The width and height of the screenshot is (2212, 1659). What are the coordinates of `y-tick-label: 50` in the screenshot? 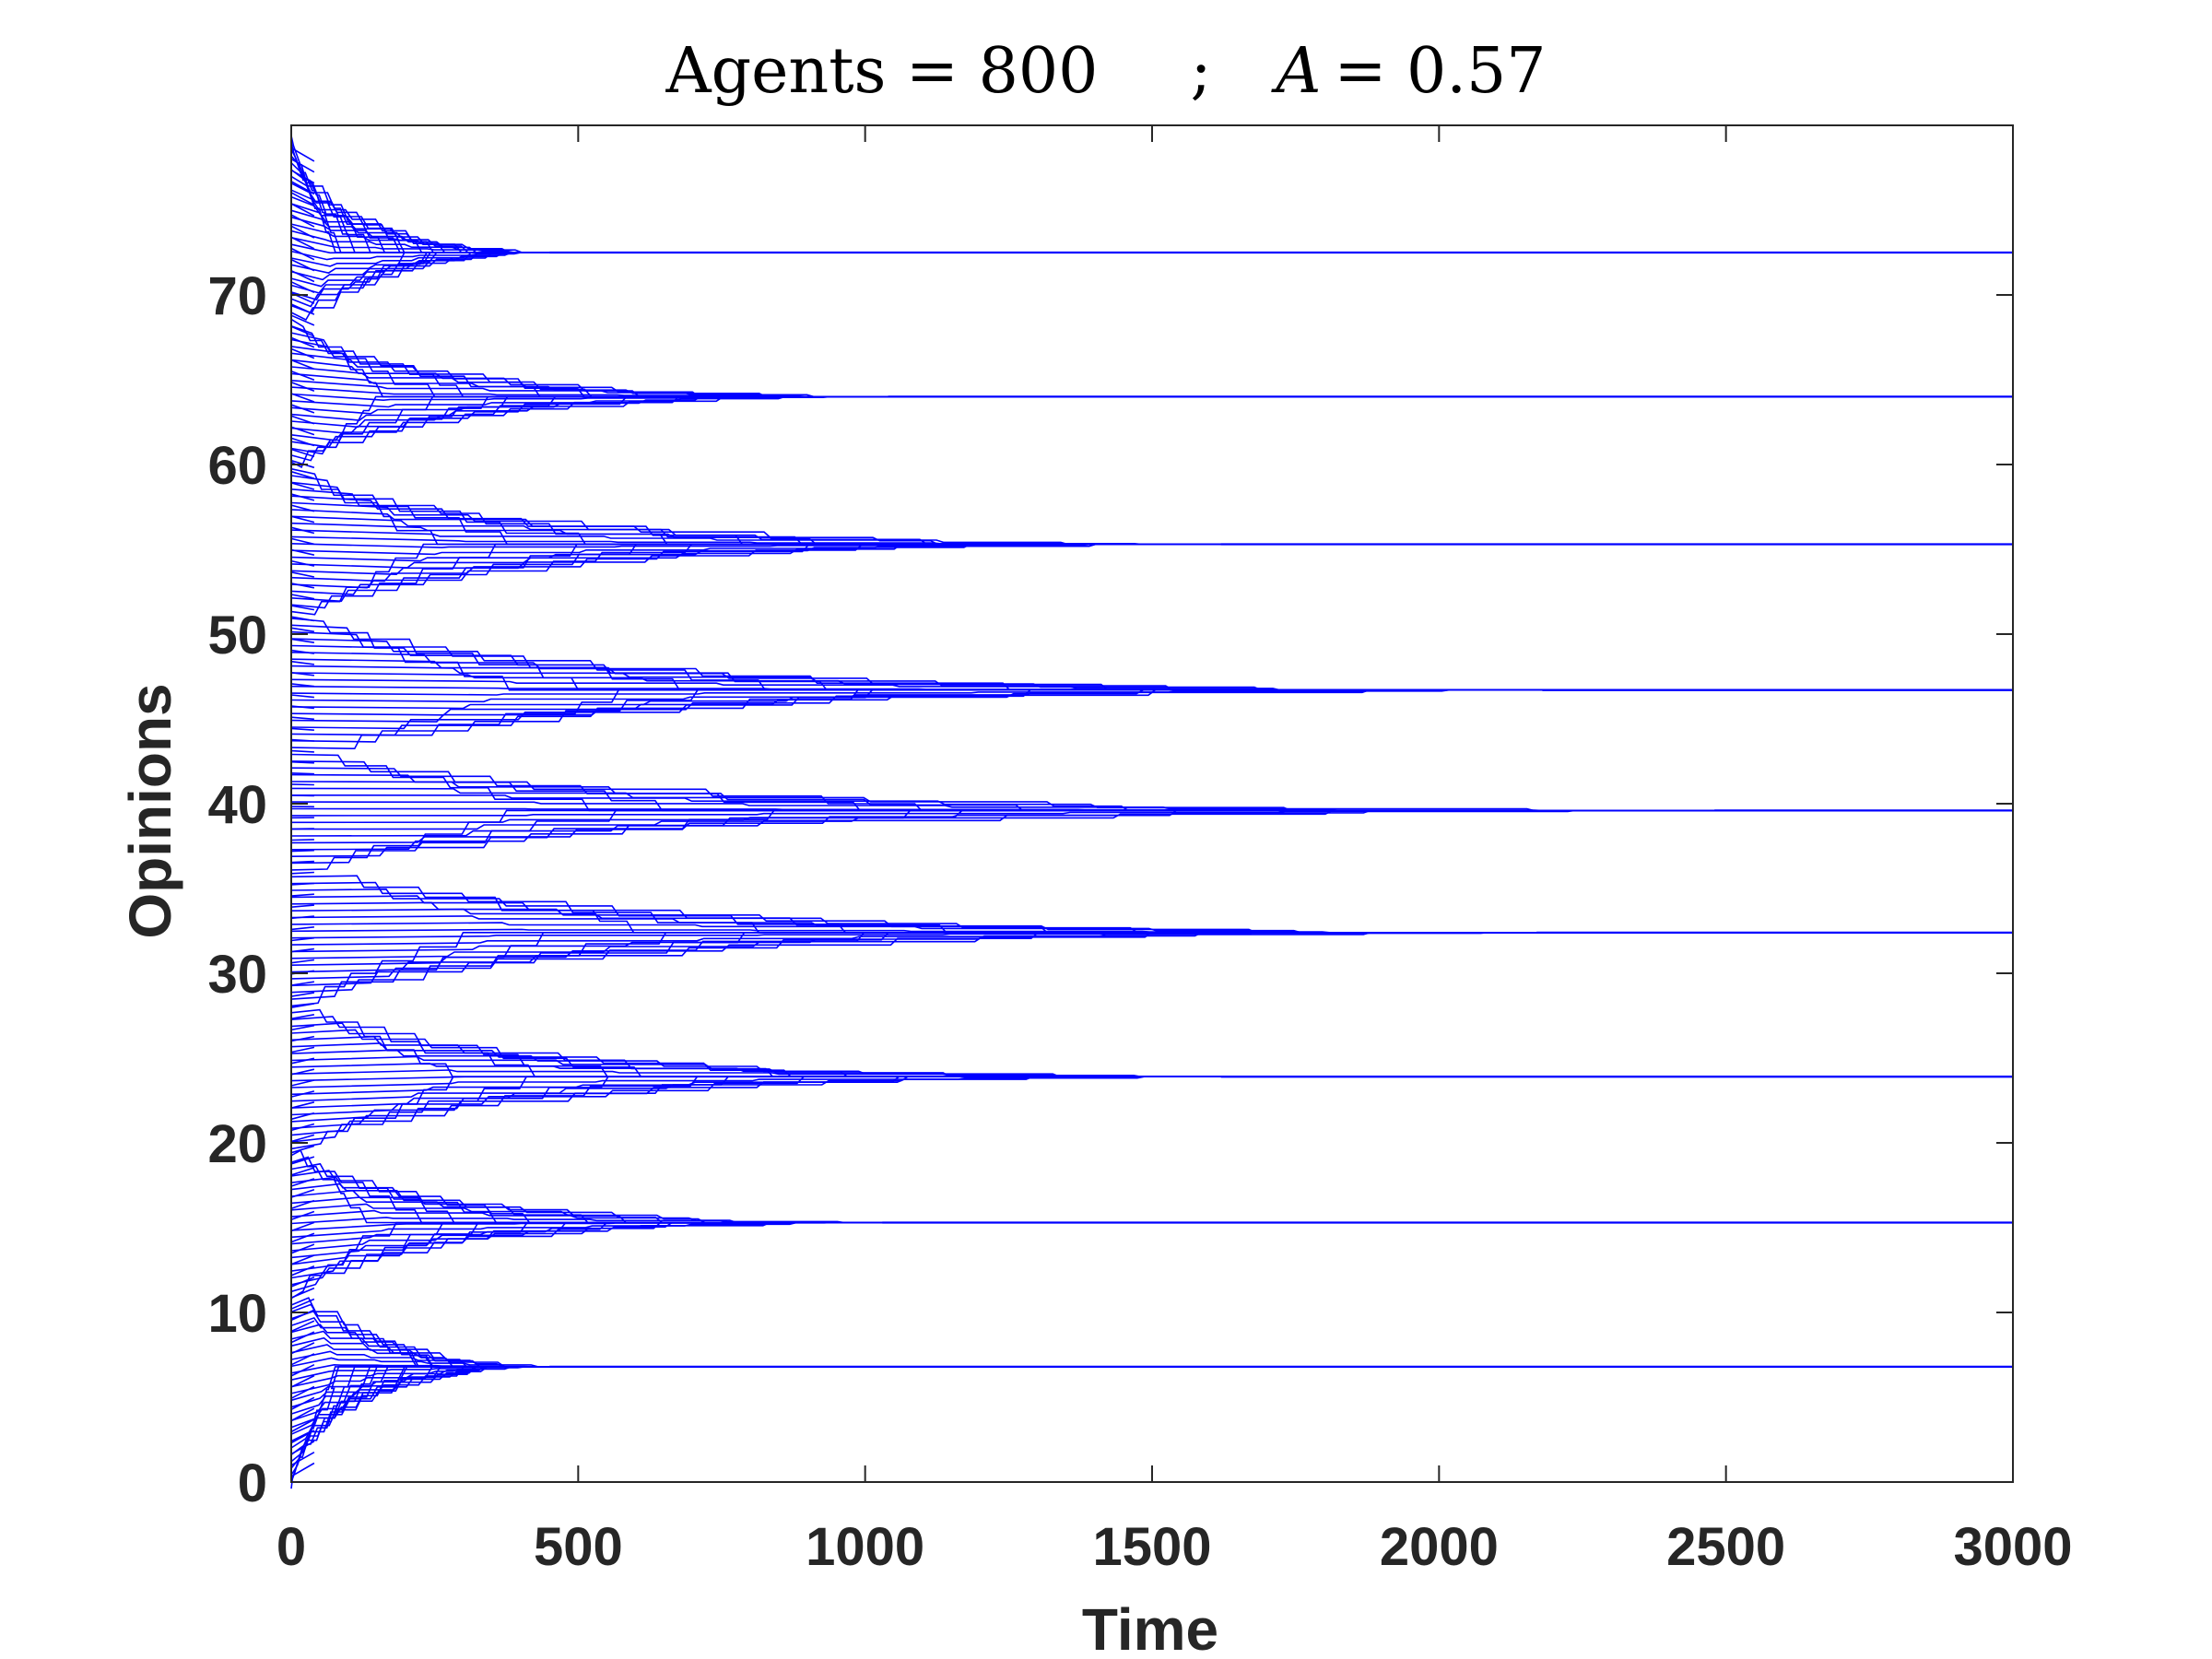 It's located at (237, 635).